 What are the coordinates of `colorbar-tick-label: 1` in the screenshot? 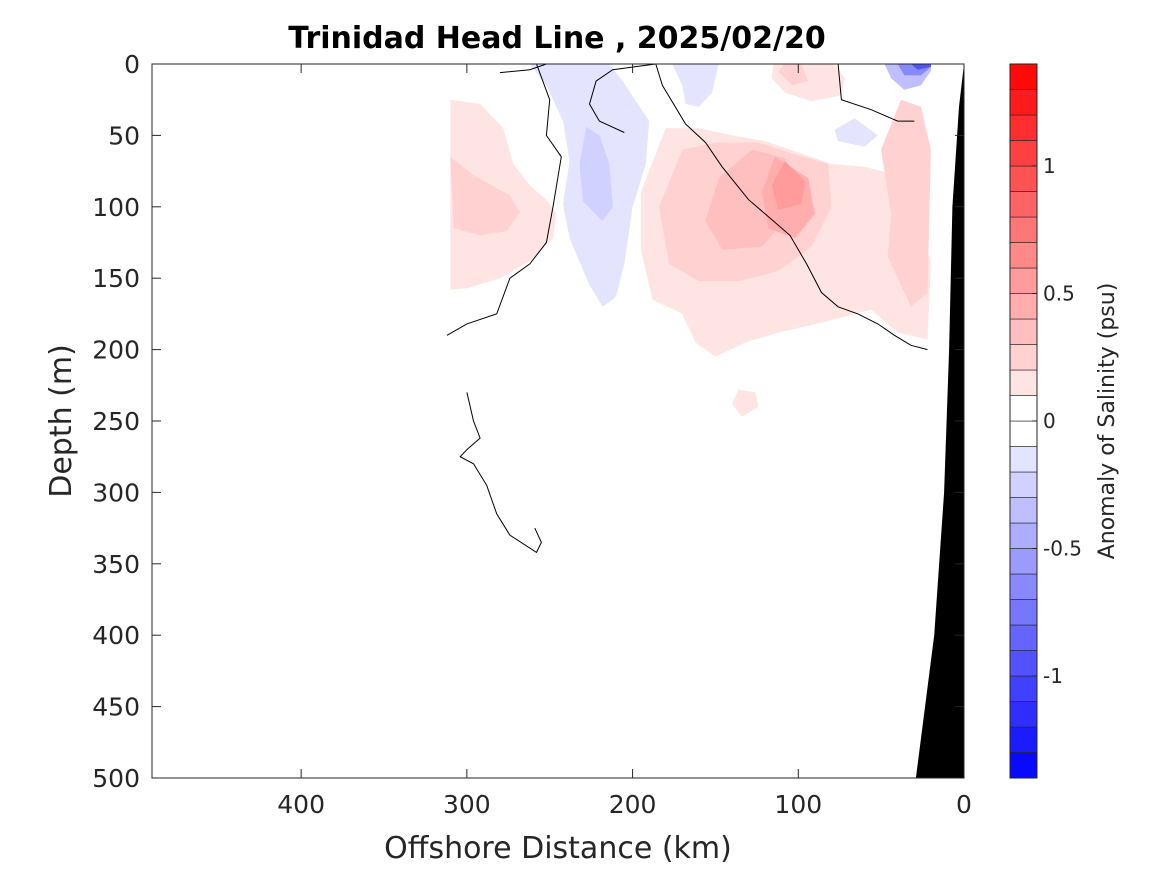 It's located at (1049, 166).